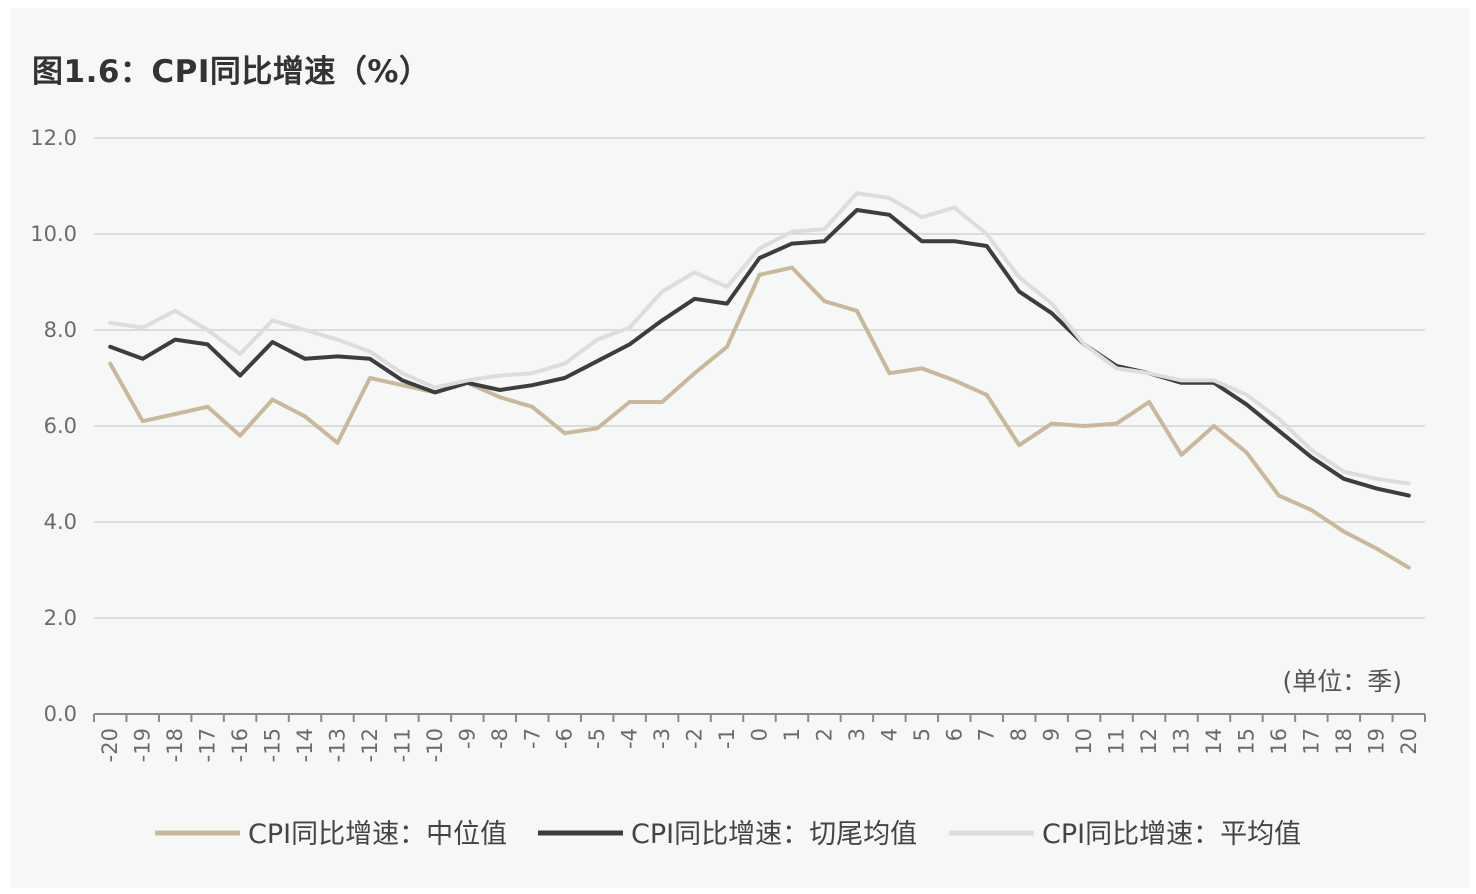  What do you see at coordinates (597, 738) in the screenshot?
I see `x-tick-label: -5` at bounding box center [597, 738].